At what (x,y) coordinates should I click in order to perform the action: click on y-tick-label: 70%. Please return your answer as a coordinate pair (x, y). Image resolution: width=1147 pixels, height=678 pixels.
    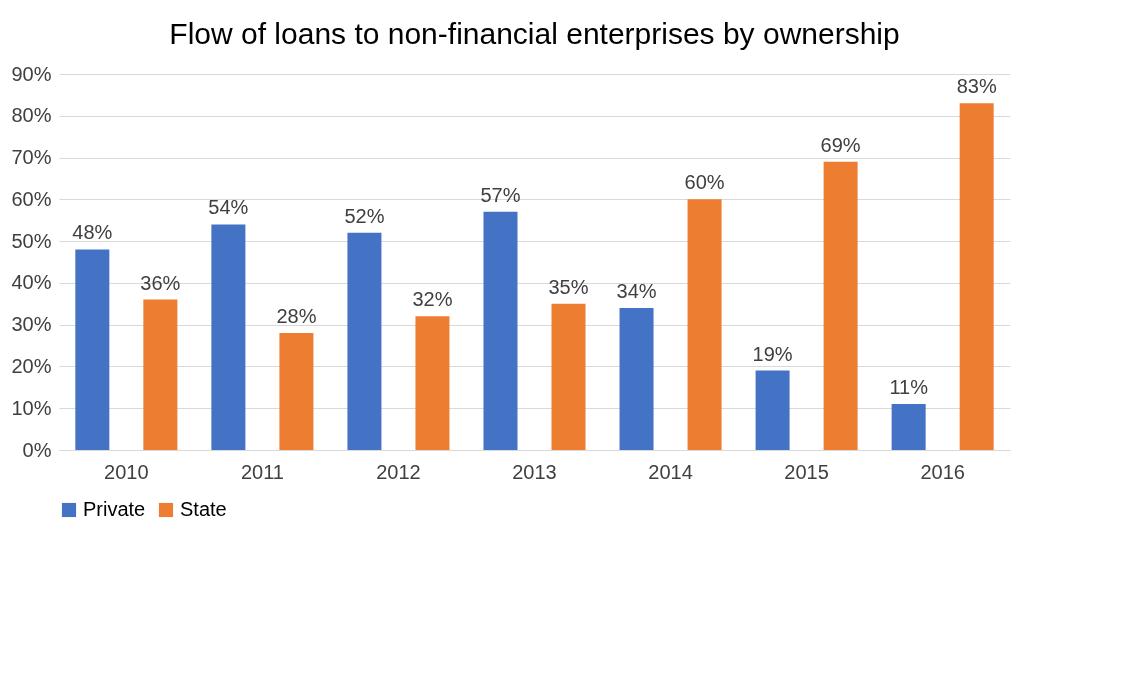
    Looking at the image, I should click on (31, 157).